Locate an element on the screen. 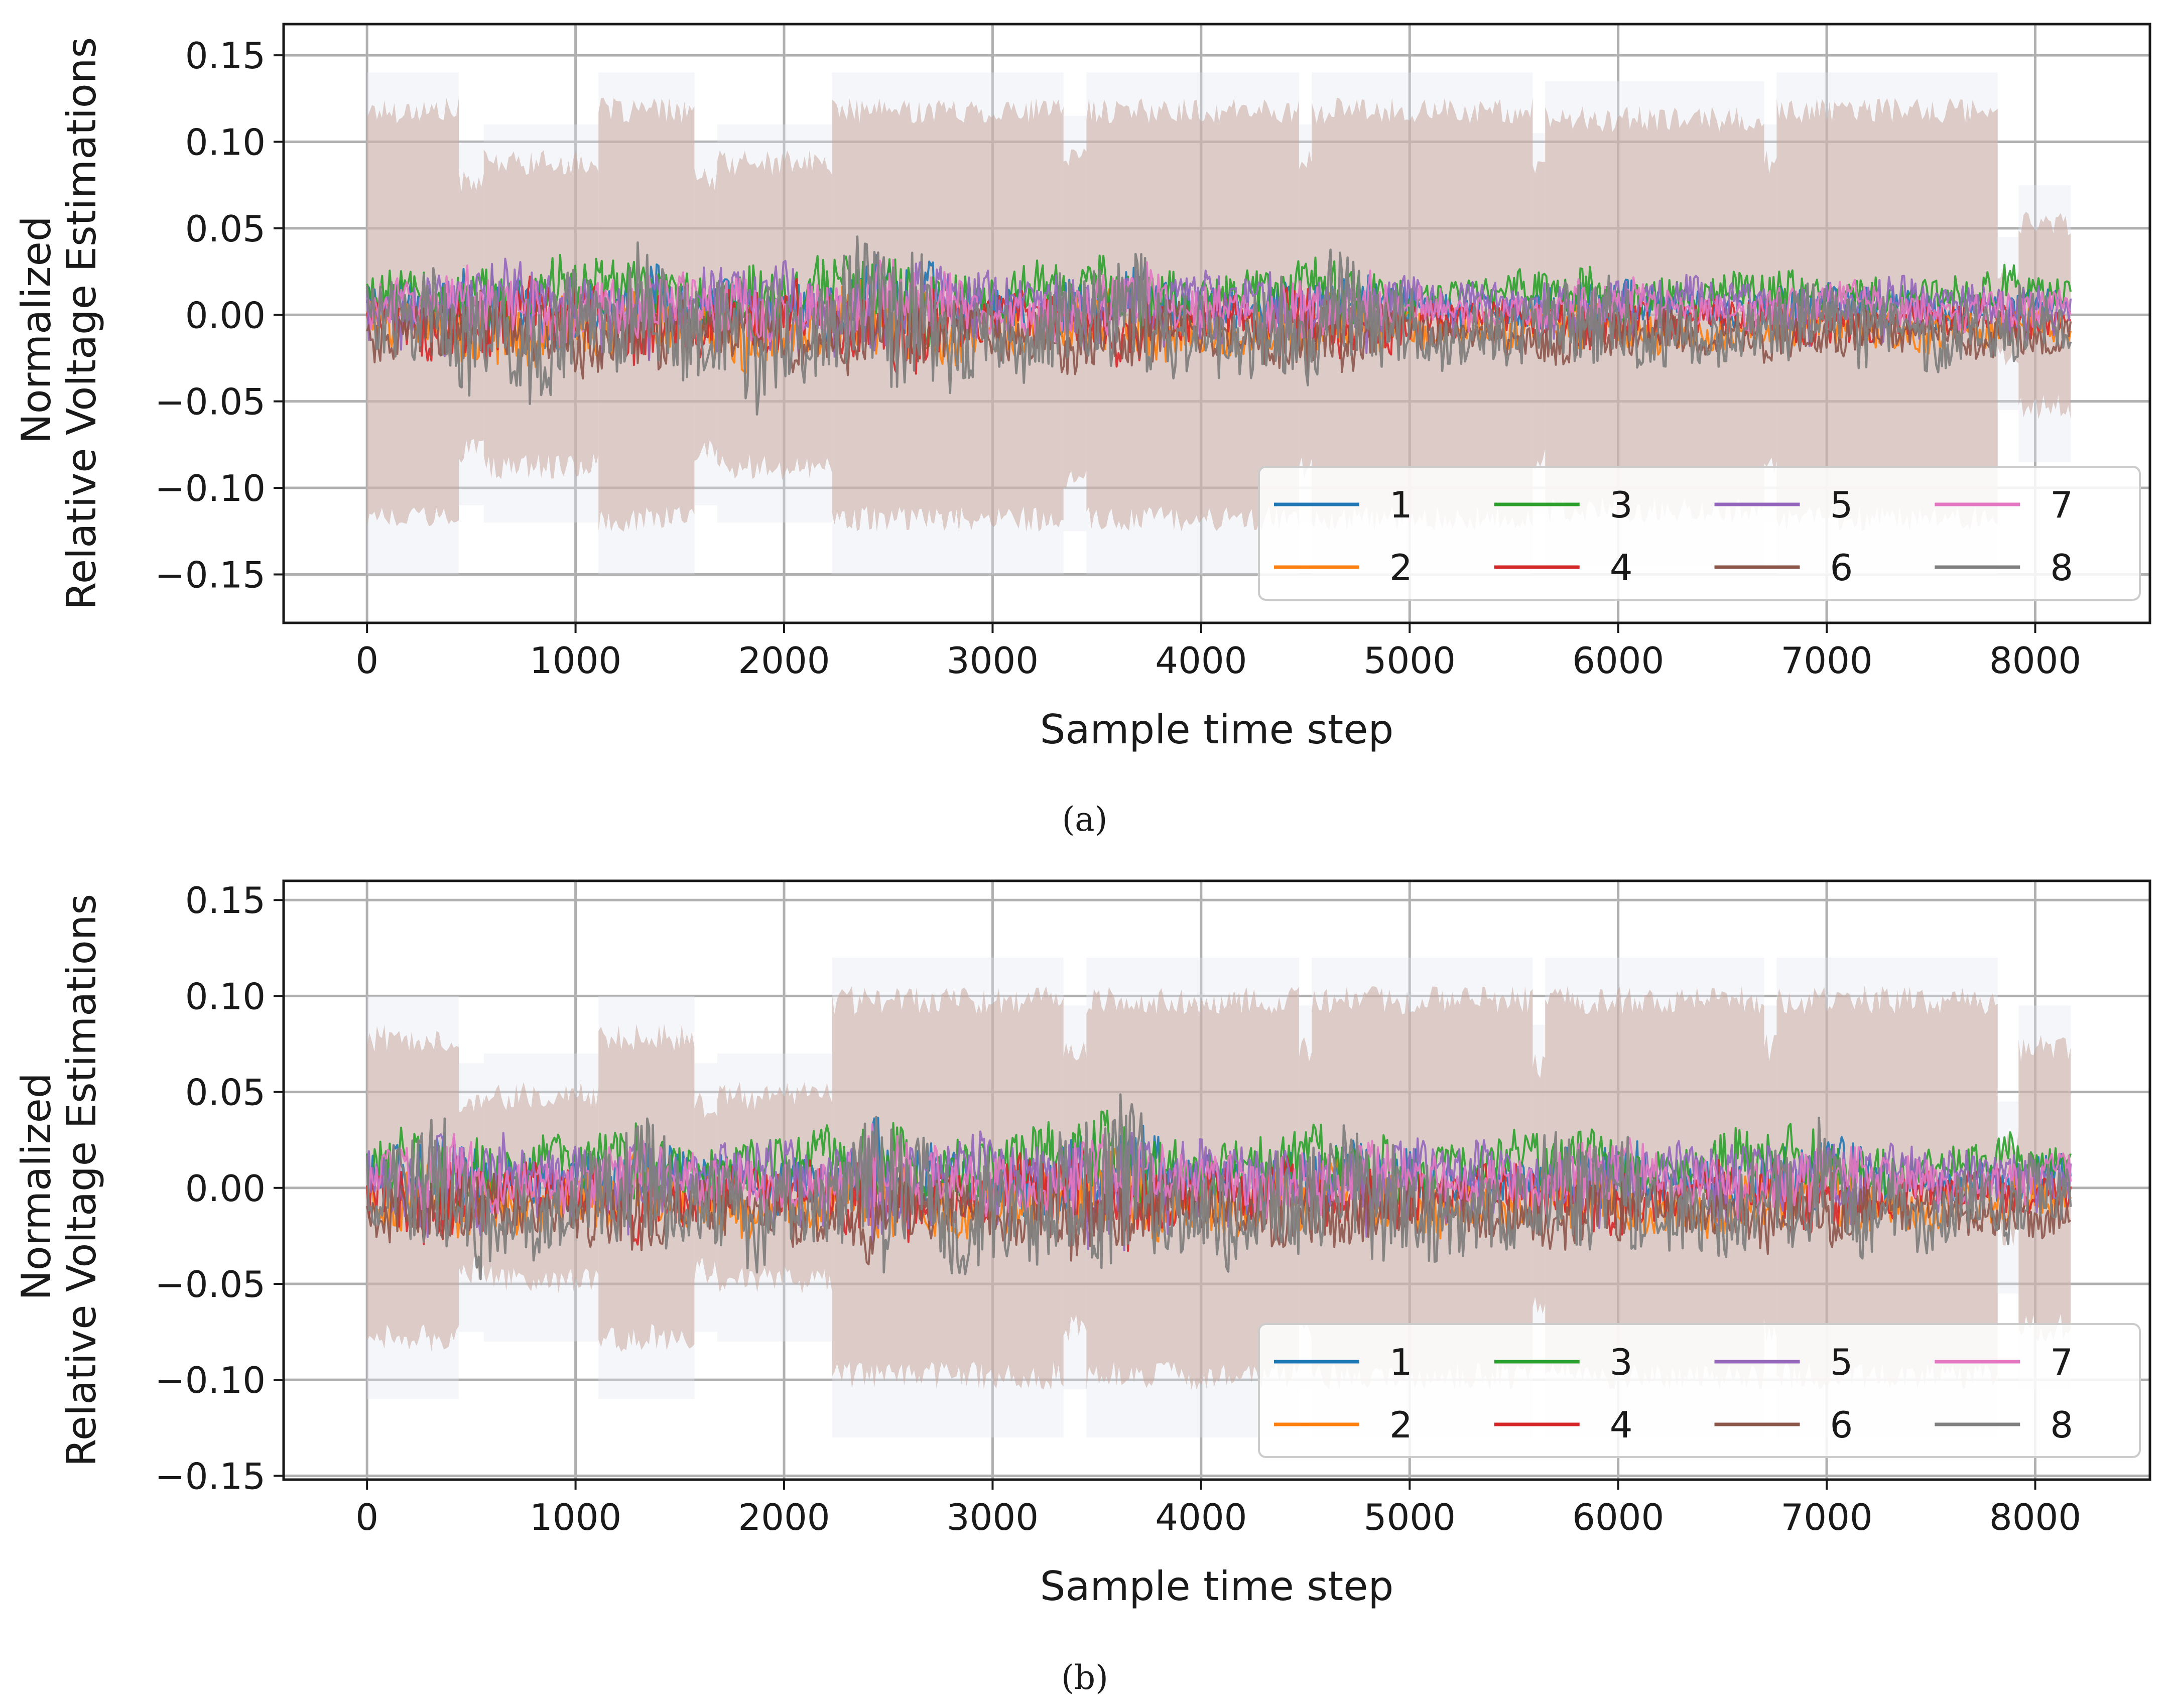  panel-b-y-axis-label-line1: Normalized is located at coordinates (36, 1186).